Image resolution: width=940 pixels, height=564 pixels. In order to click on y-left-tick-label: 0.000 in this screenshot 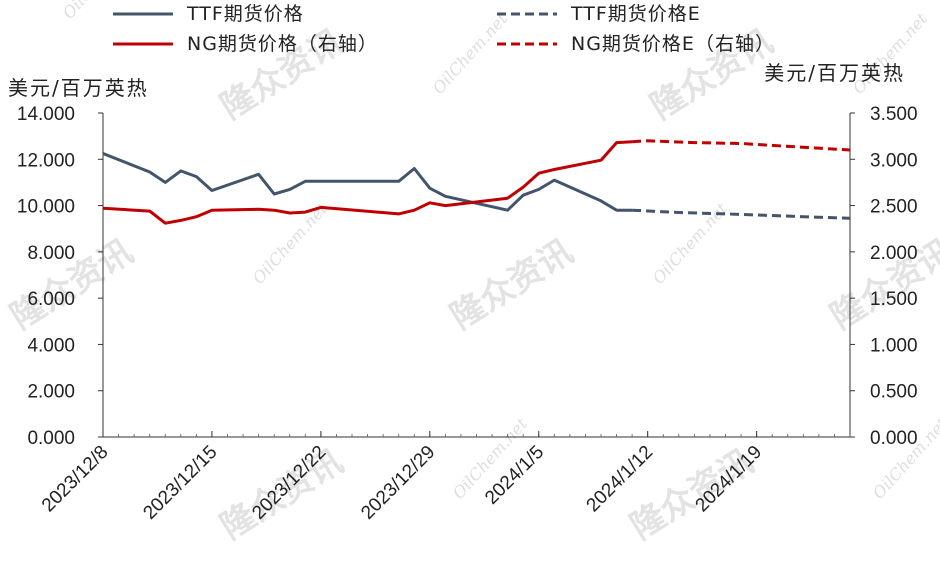, I will do `click(51, 438)`.